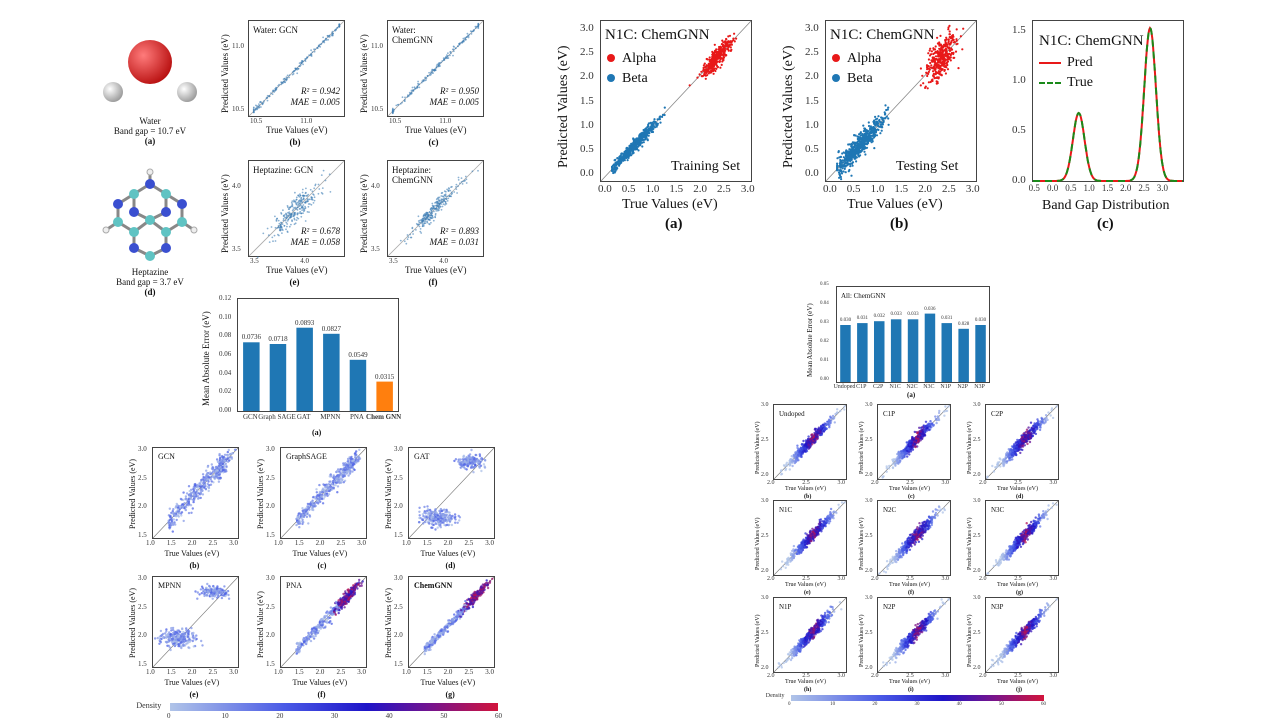  I want to click on bar-c1p, so click(862, 352).